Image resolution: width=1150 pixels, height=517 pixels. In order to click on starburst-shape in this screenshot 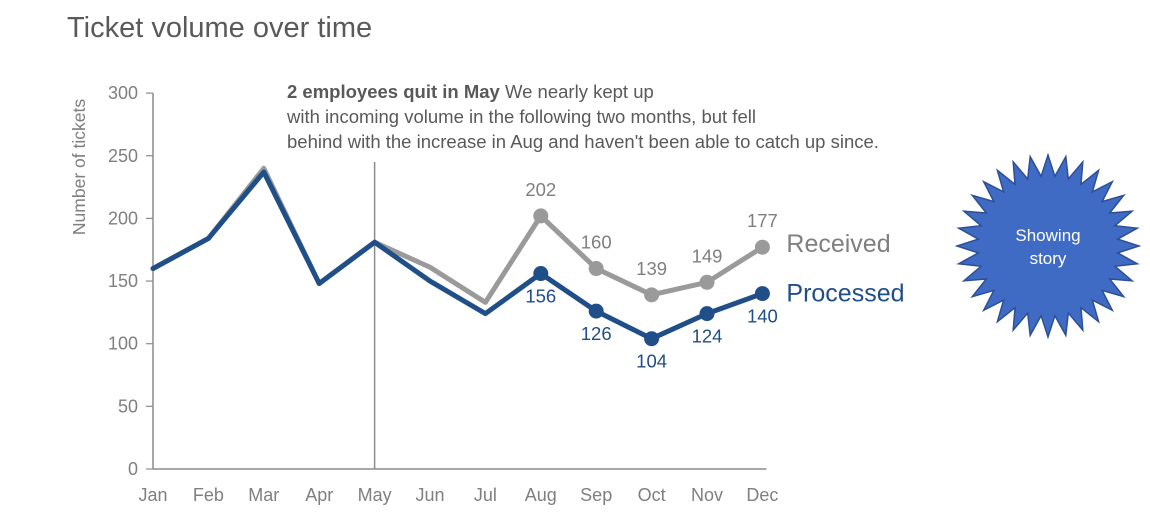, I will do `click(1048, 246)`.